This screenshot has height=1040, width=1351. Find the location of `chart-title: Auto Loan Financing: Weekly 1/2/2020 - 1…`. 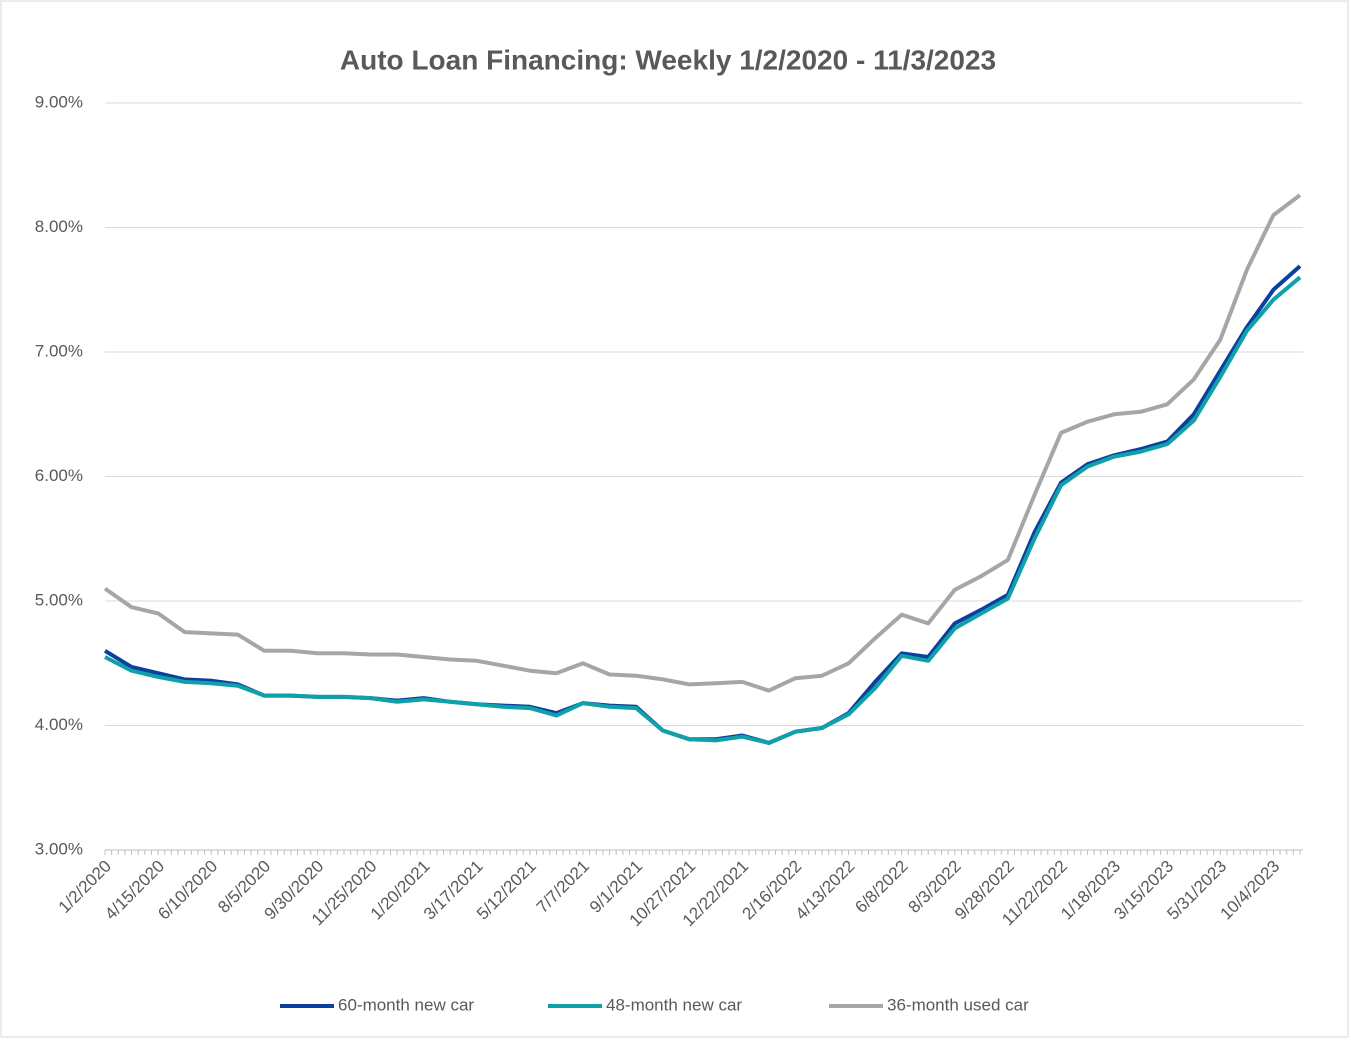

chart-title: Auto Loan Financing: Weekly 1/2/2020 - 1… is located at coordinates (668, 59).